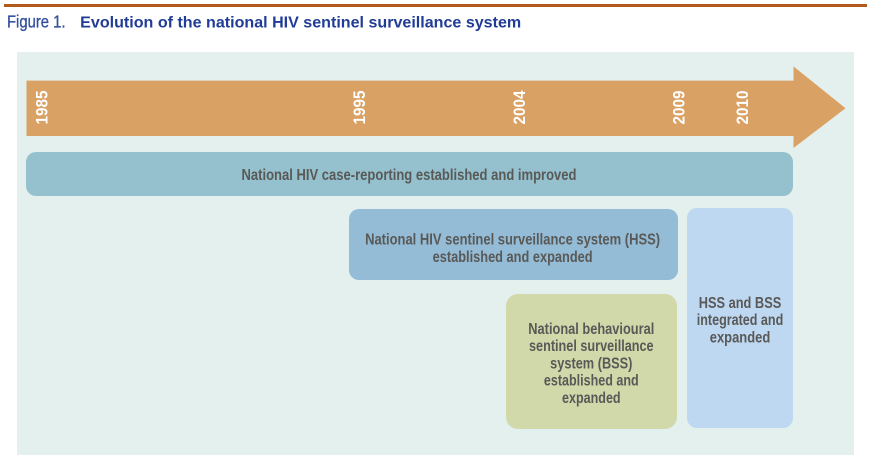 The height and width of the screenshot is (462, 872). I want to click on svg-text: sentinel surveillance, so click(591, 346).